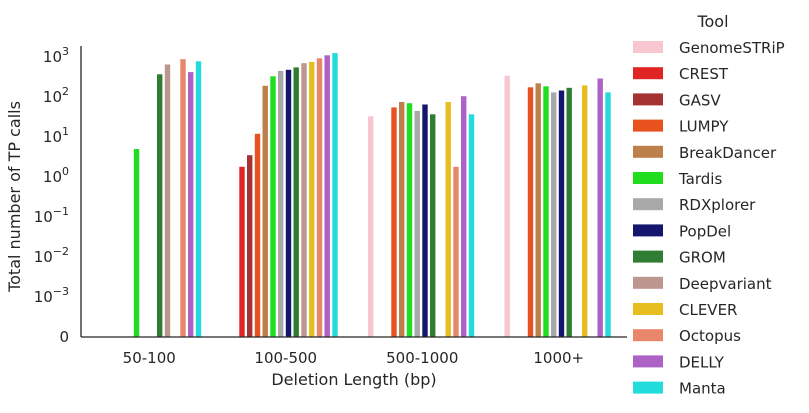 This screenshot has height=413, width=809. Describe the element at coordinates (732, 48) in the screenshot. I see `legend-label: GenomeSTRiP` at that location.